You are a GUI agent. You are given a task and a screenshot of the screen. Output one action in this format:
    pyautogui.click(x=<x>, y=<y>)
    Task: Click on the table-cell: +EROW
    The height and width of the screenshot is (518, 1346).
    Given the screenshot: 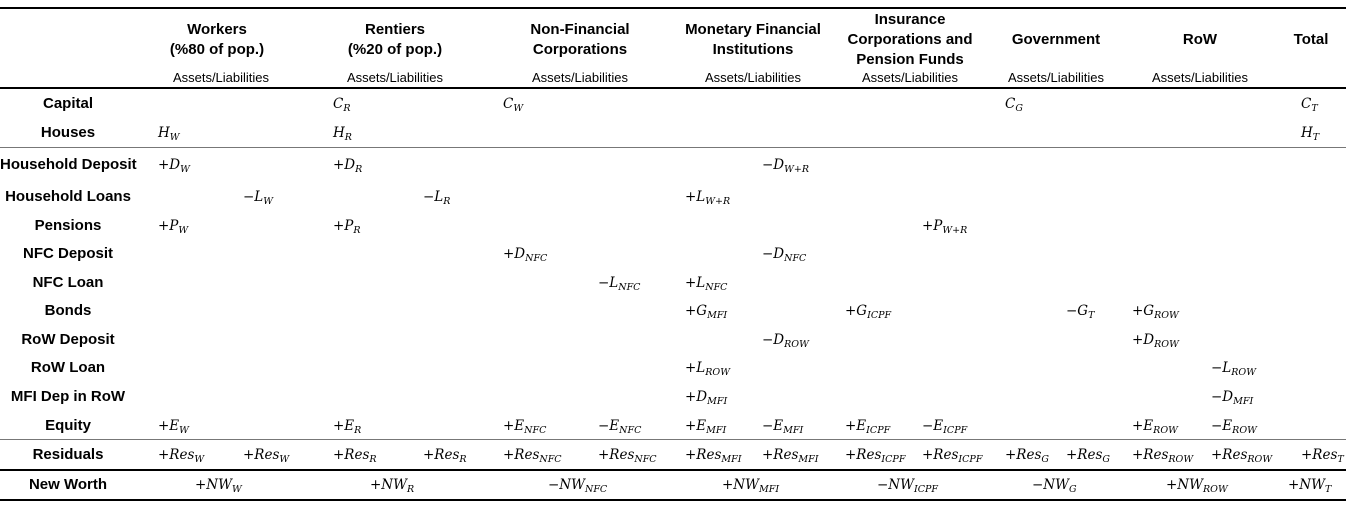 What is the action you would take?
    pyautogui.click(x=1155, y=427)
    